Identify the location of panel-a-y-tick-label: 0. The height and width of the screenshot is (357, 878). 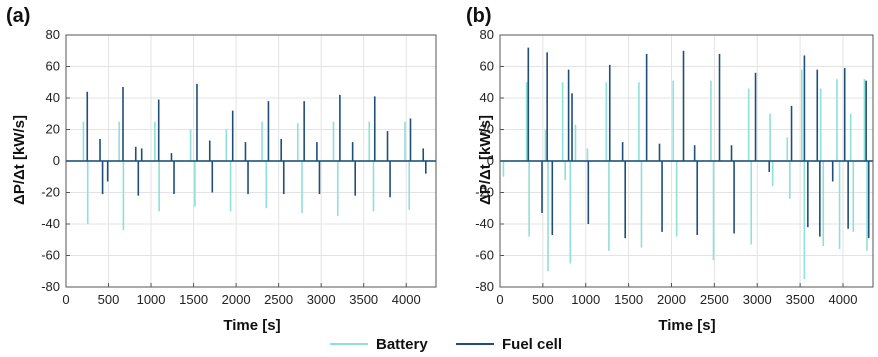
(56, 160).